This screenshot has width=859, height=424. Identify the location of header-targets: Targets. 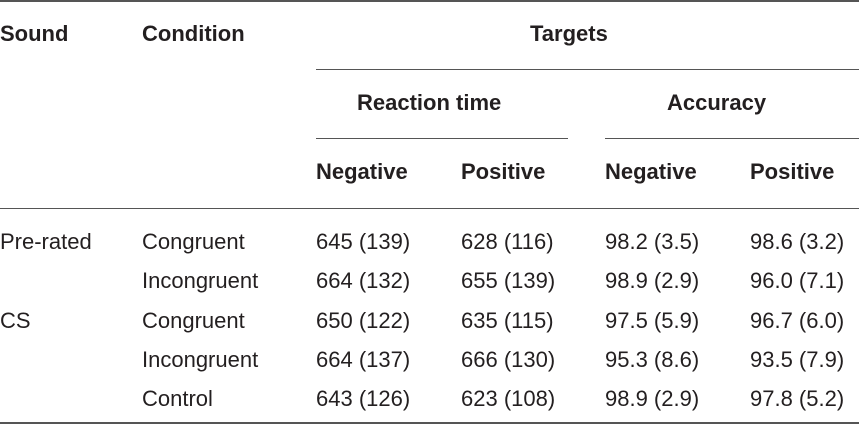
(569, 33).